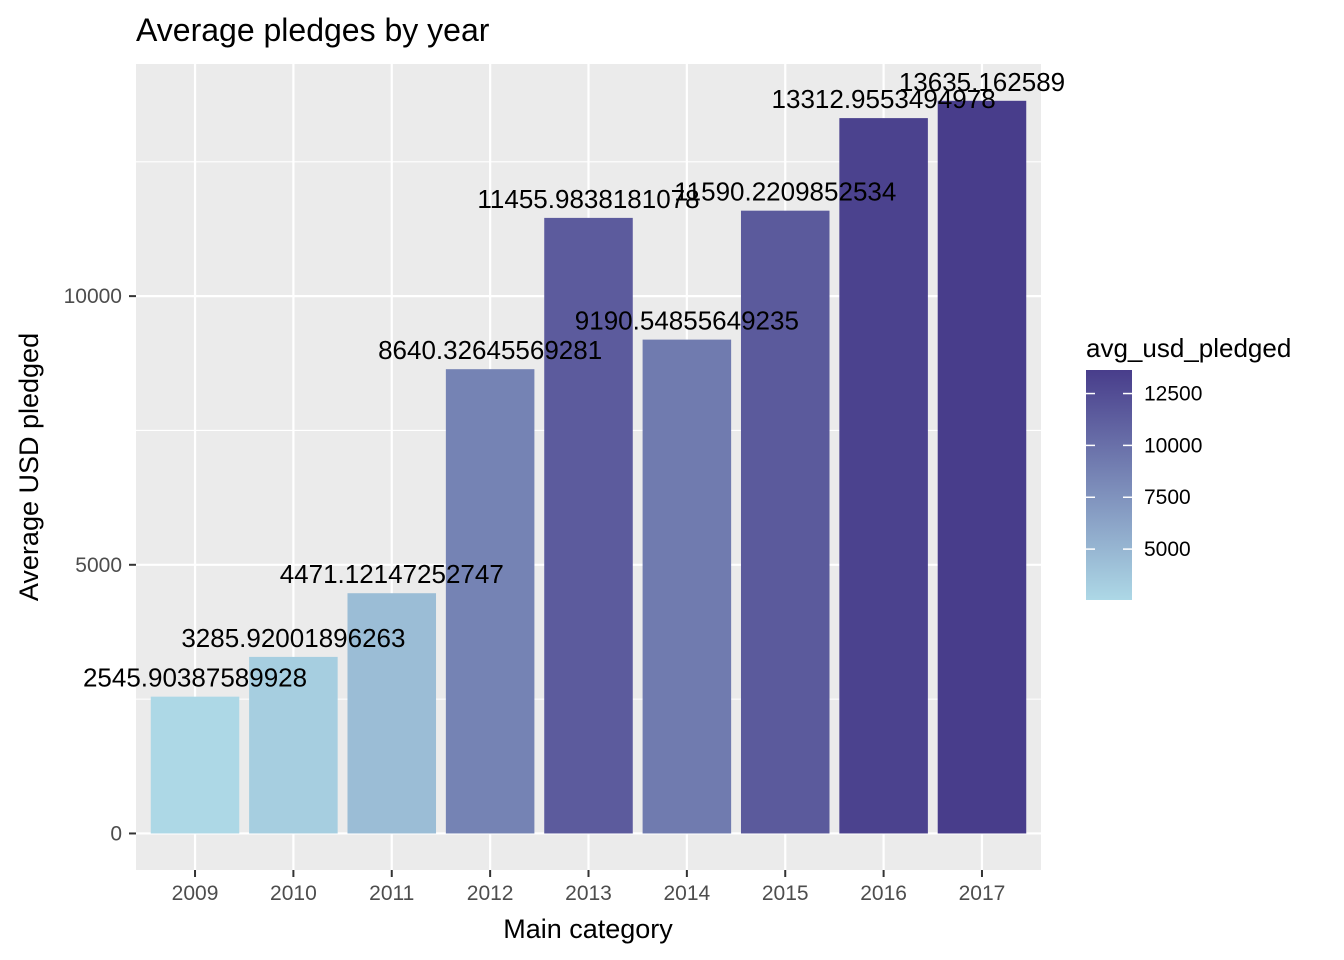 This screenshot has height=960, width=1344. What do you see at coordinates (313, 30) in the screenshot?
I see `chart-title: Average pledges by year` at bounding box center [313, 30].